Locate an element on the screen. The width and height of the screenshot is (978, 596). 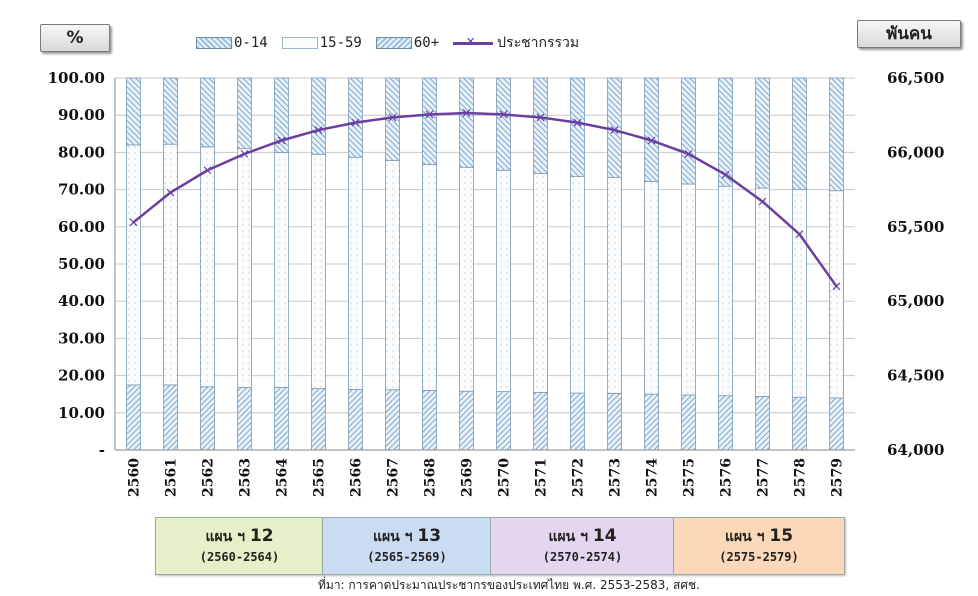
y-right-tick-label: 66,500 is located at coordinates (915, 78).